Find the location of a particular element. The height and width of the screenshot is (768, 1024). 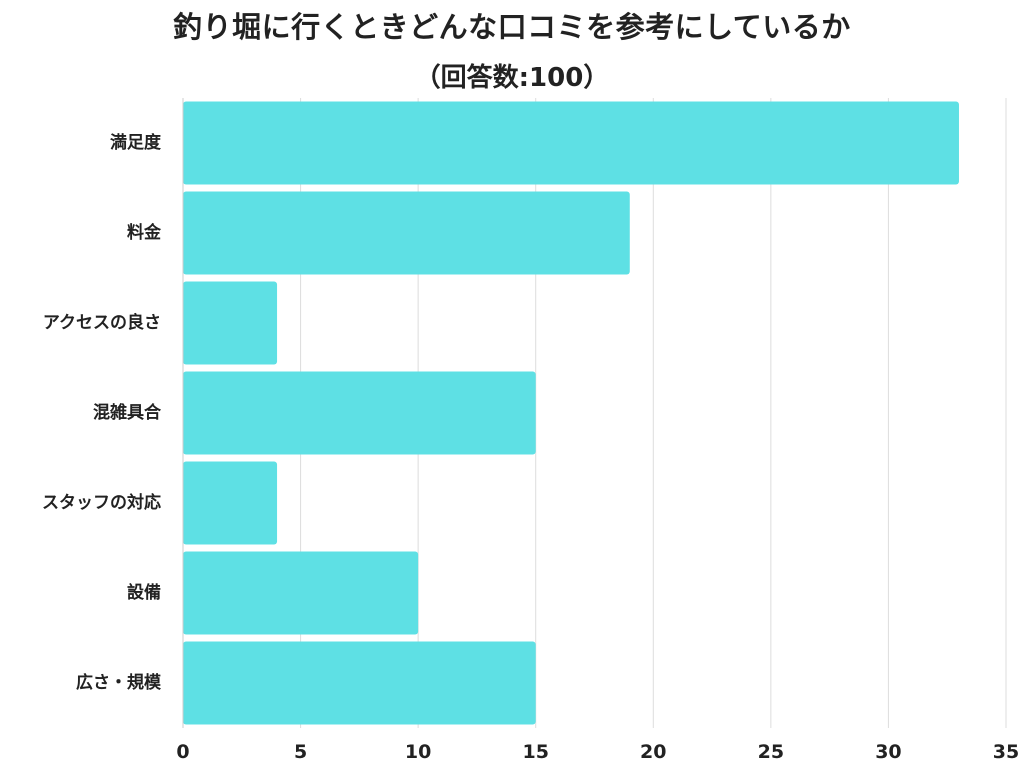

x-tick-label: 30 is located at coordinates (888, 752).